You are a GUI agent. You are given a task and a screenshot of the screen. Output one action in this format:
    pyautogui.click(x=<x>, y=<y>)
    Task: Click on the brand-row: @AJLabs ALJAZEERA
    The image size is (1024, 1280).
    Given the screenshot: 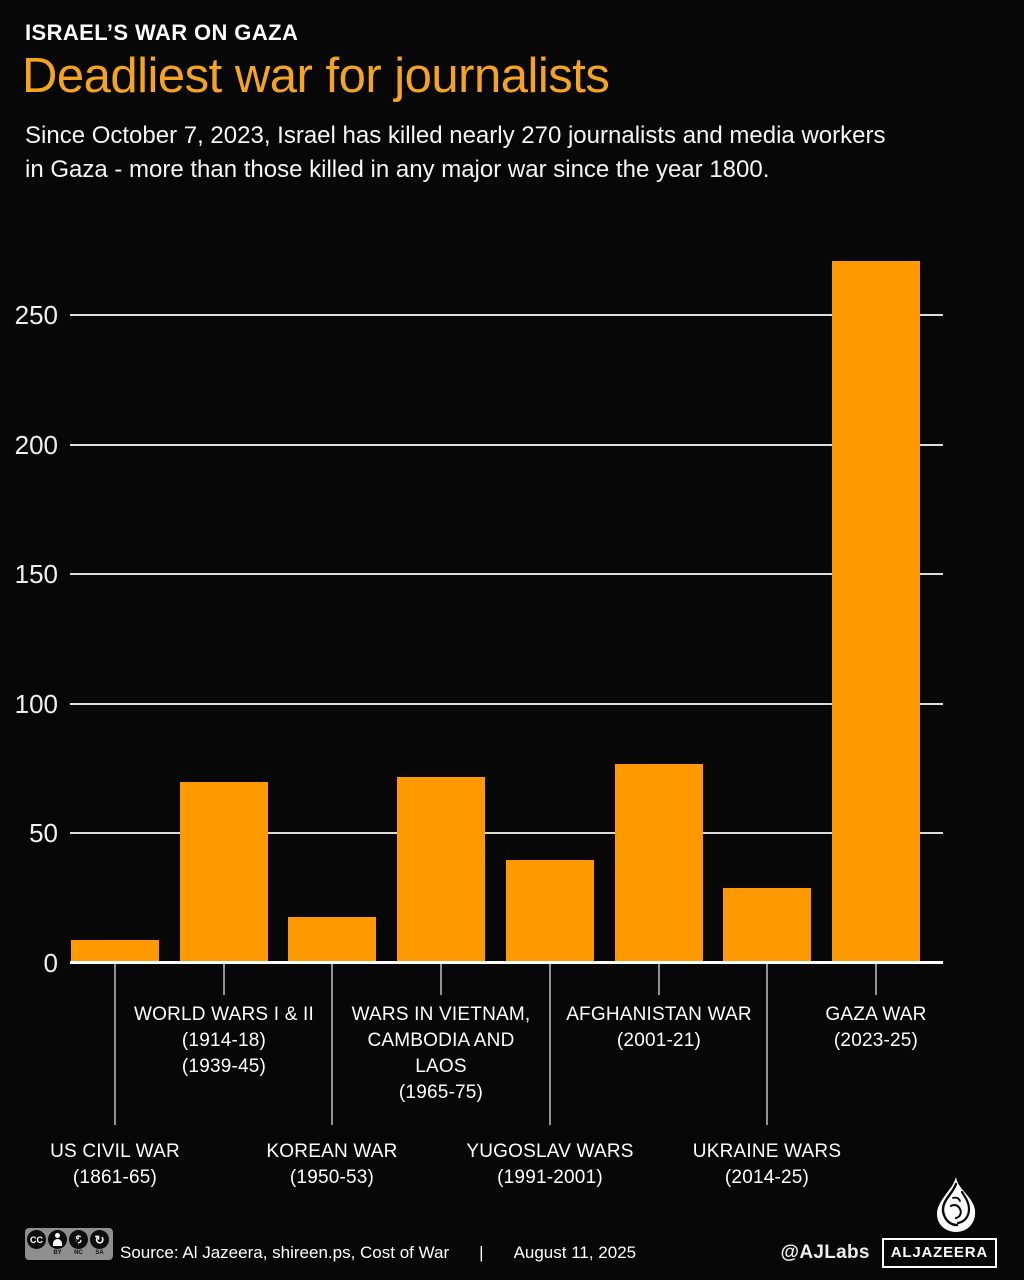 What is the action you would take?
    pyautogui.click(x=889, y=1253)
    